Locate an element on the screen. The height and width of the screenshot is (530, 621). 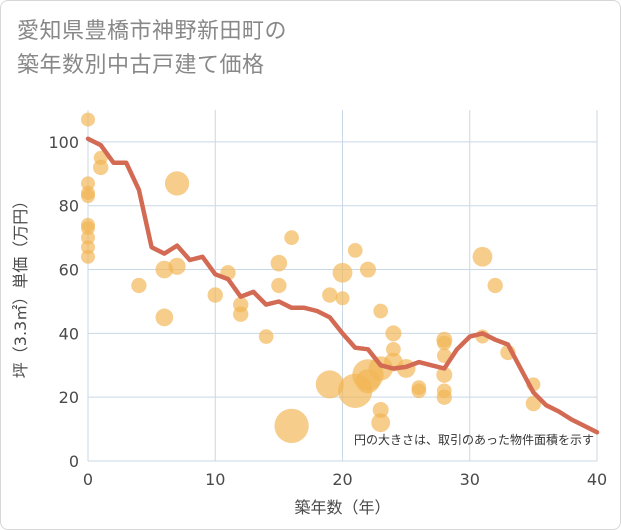
size-note: 円の大きさは、取引のあった物件面積を示す is located at coordinates (474, 439).